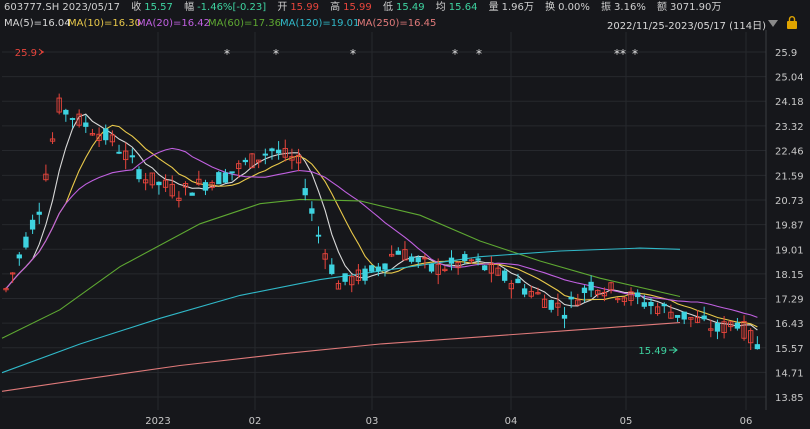 The height and width of the screenshot is (429, 810). I want to click on amount-value: 3071.90万, so click(696, 7).